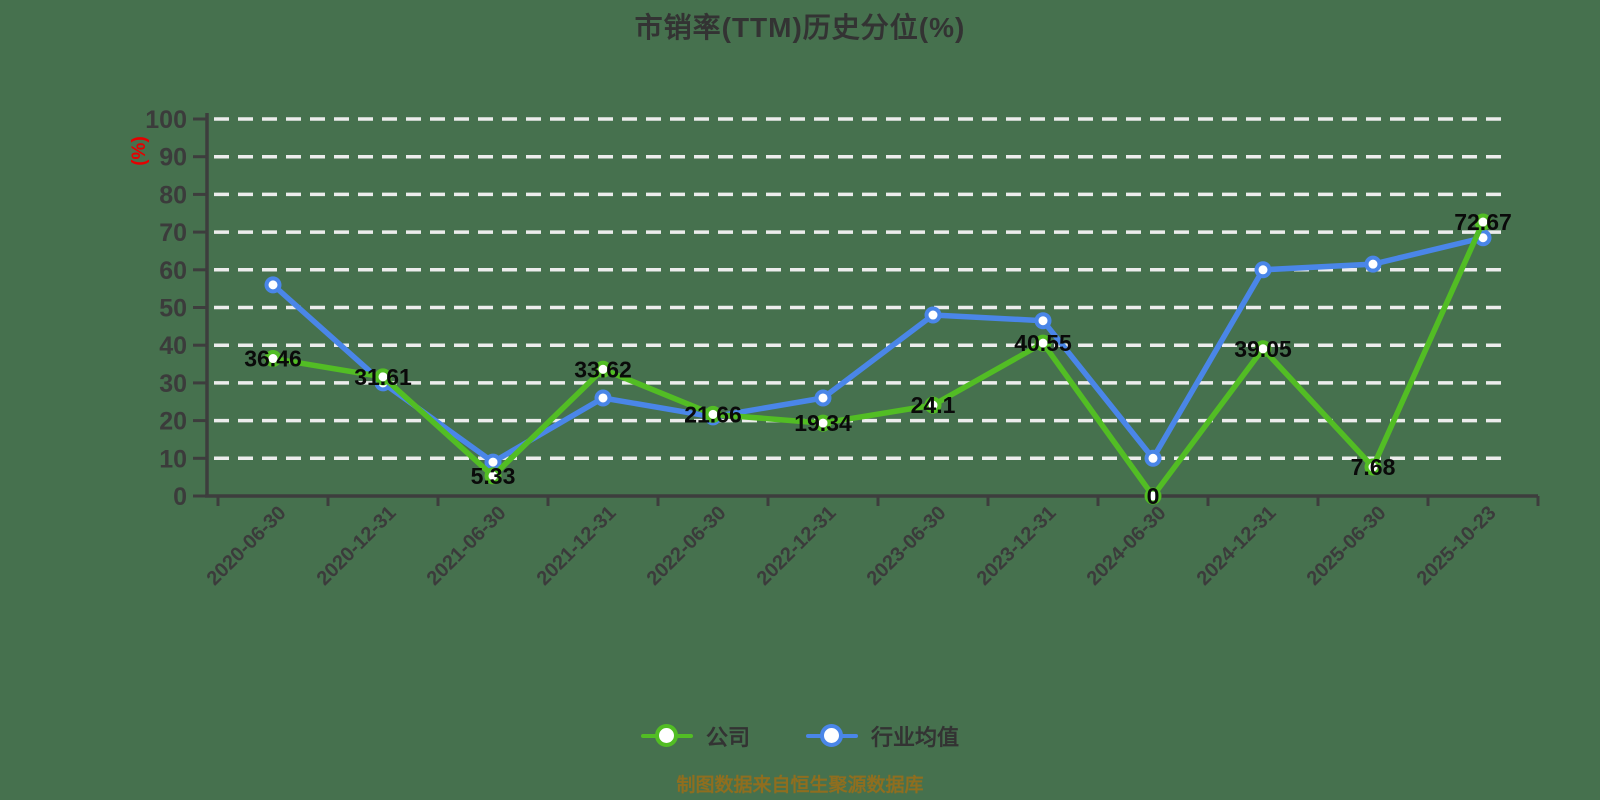  What do you see at coordinates (695, 736) in the screenshot?
I see `legend-item-company: 公司` at bounding box center [695, 736].